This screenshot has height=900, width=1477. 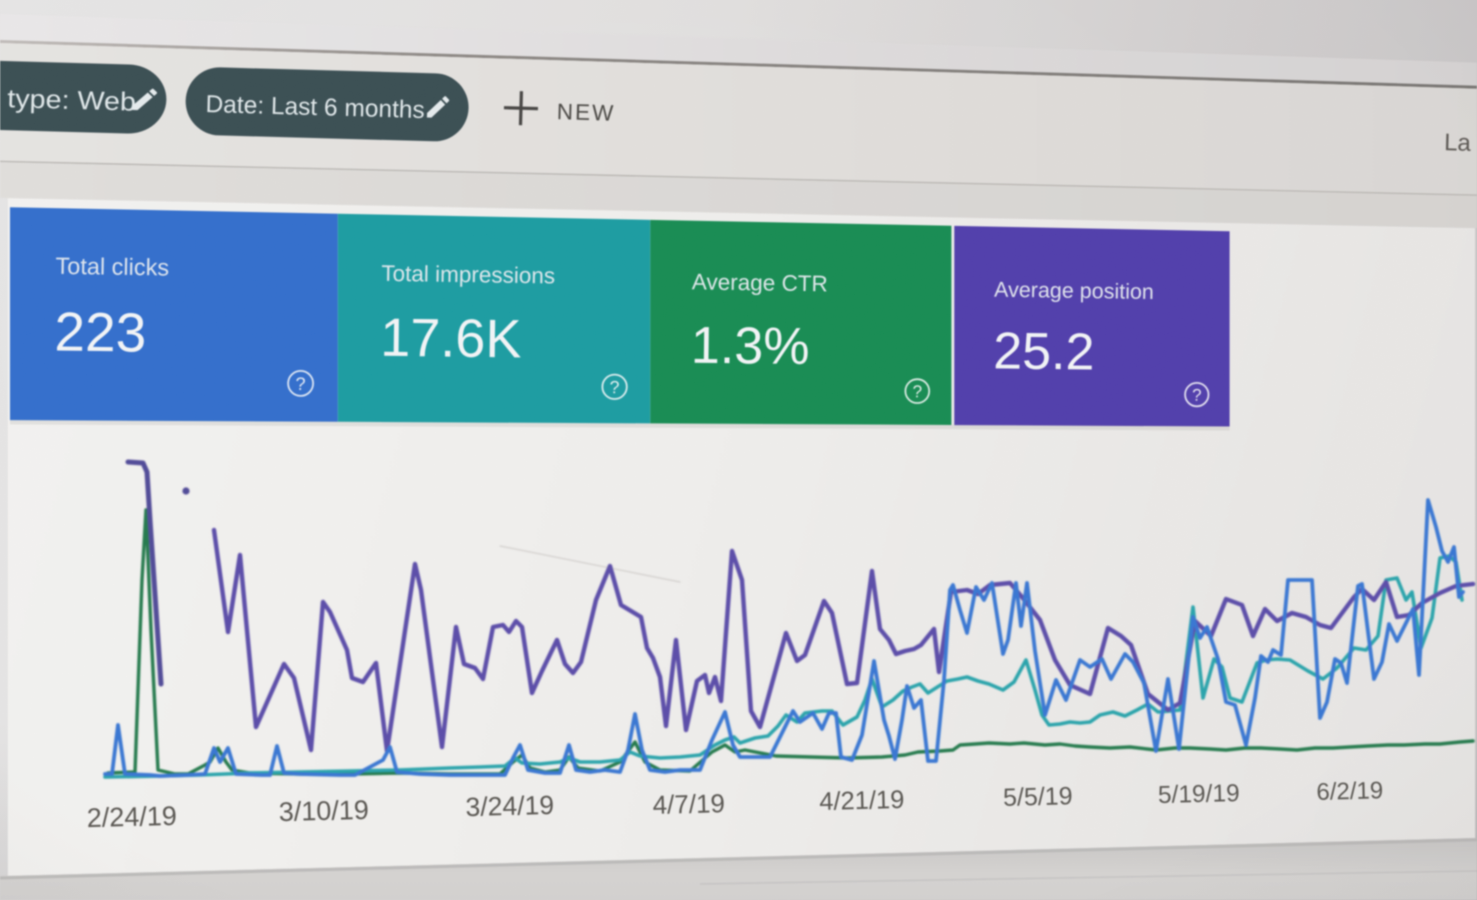 What do you see at coordinates (1458, 143) in the screenshot?
I see `svg-text: La` at bounding box center [1458, 143].